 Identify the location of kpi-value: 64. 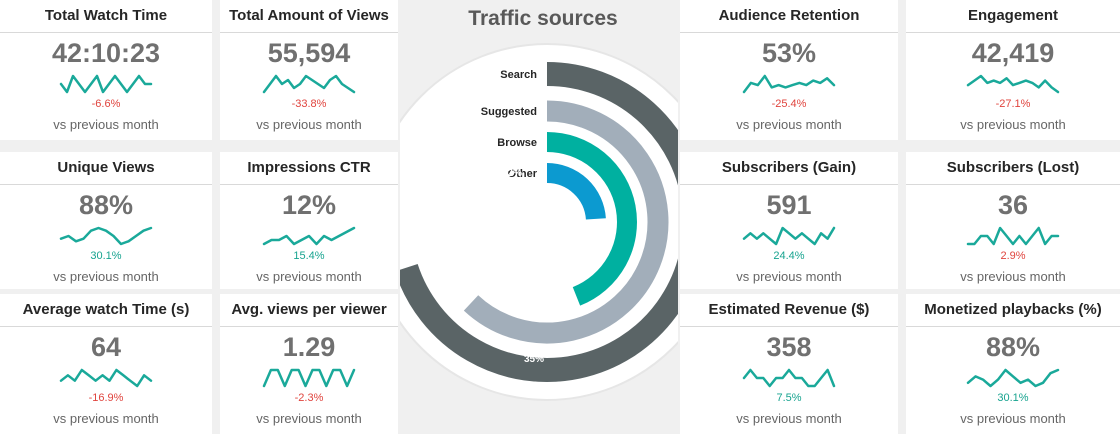
(106, 347).